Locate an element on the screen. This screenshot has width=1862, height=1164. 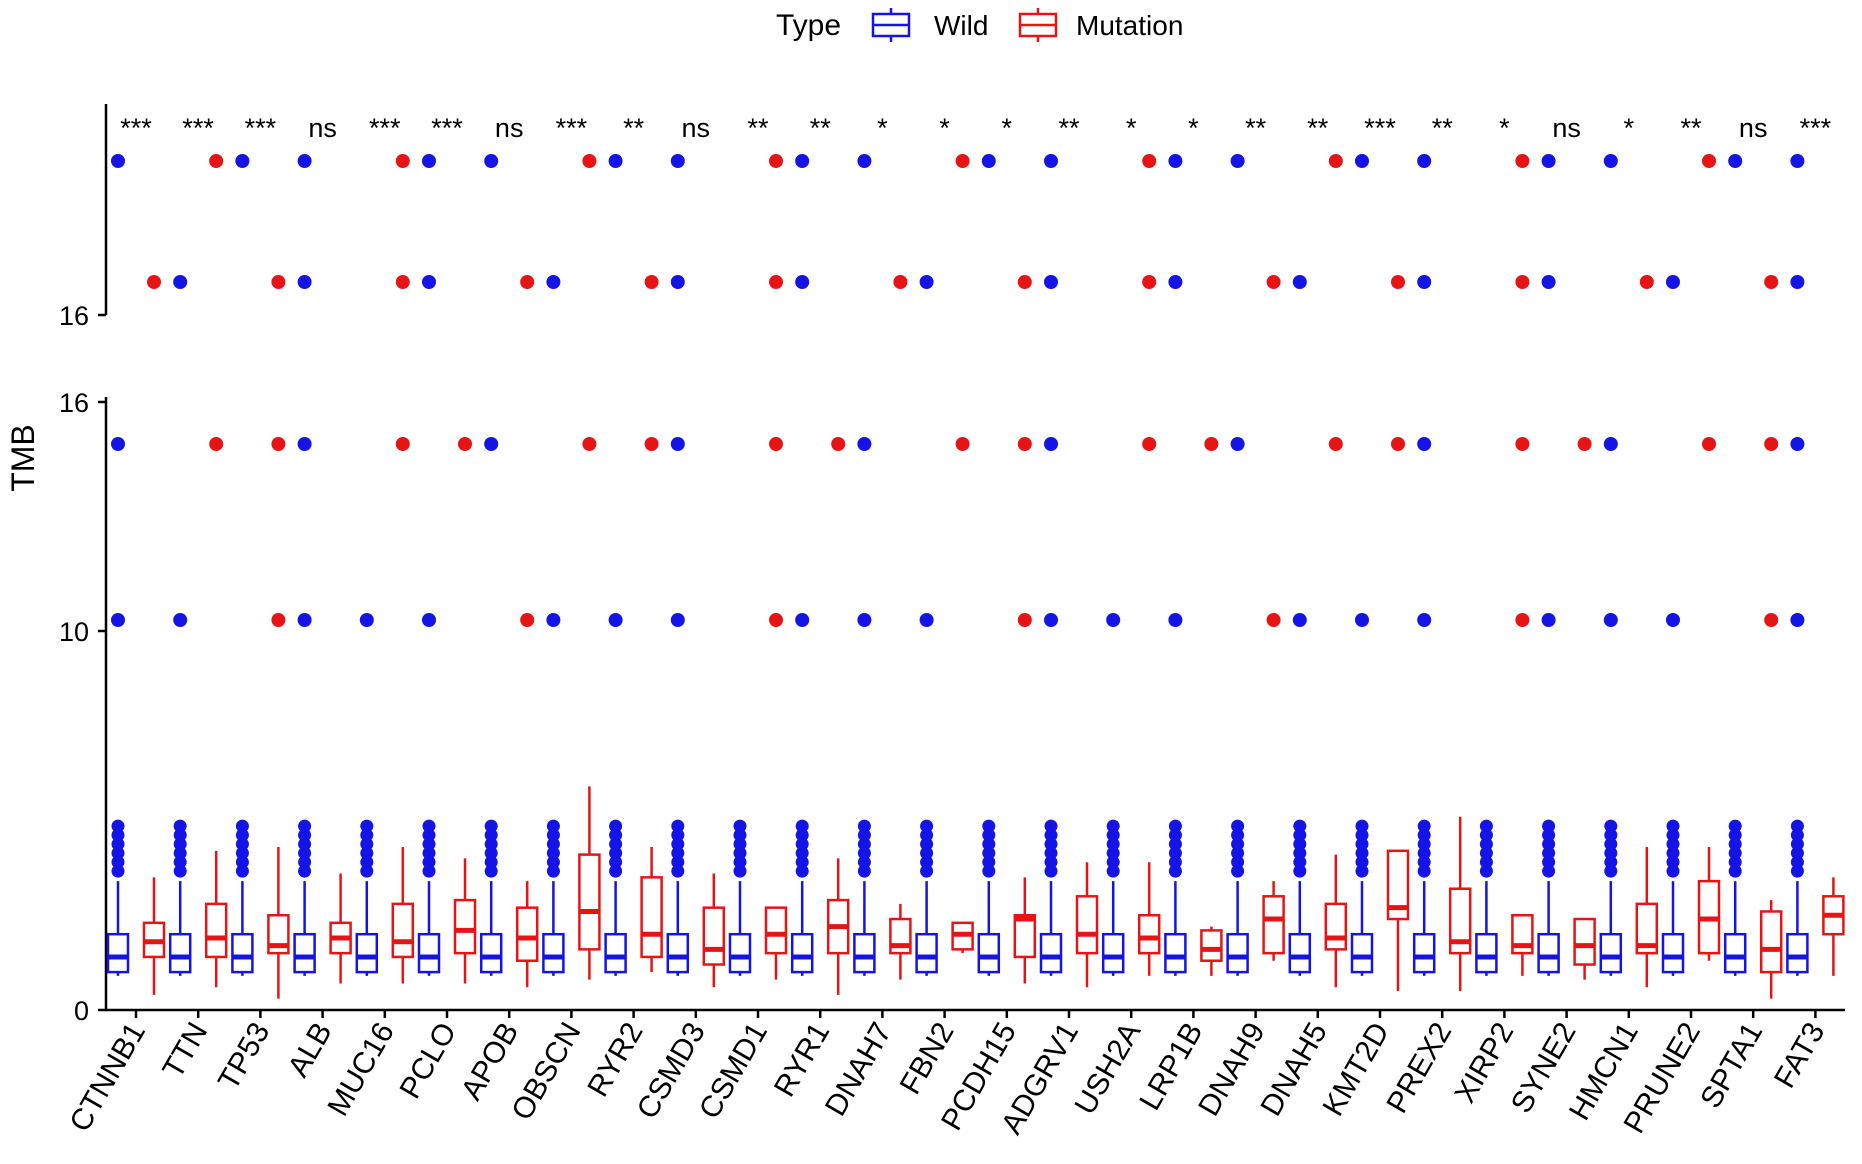
y-tick-label-10: 10 is located at coordinates (74, 632).